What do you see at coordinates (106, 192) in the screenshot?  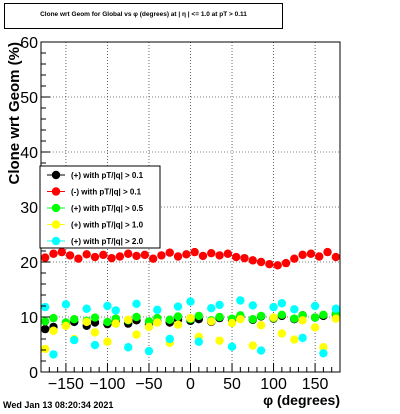 I see `legend-label: (-) with pT/|q| > 0.1` at bounding box center [106, 192].